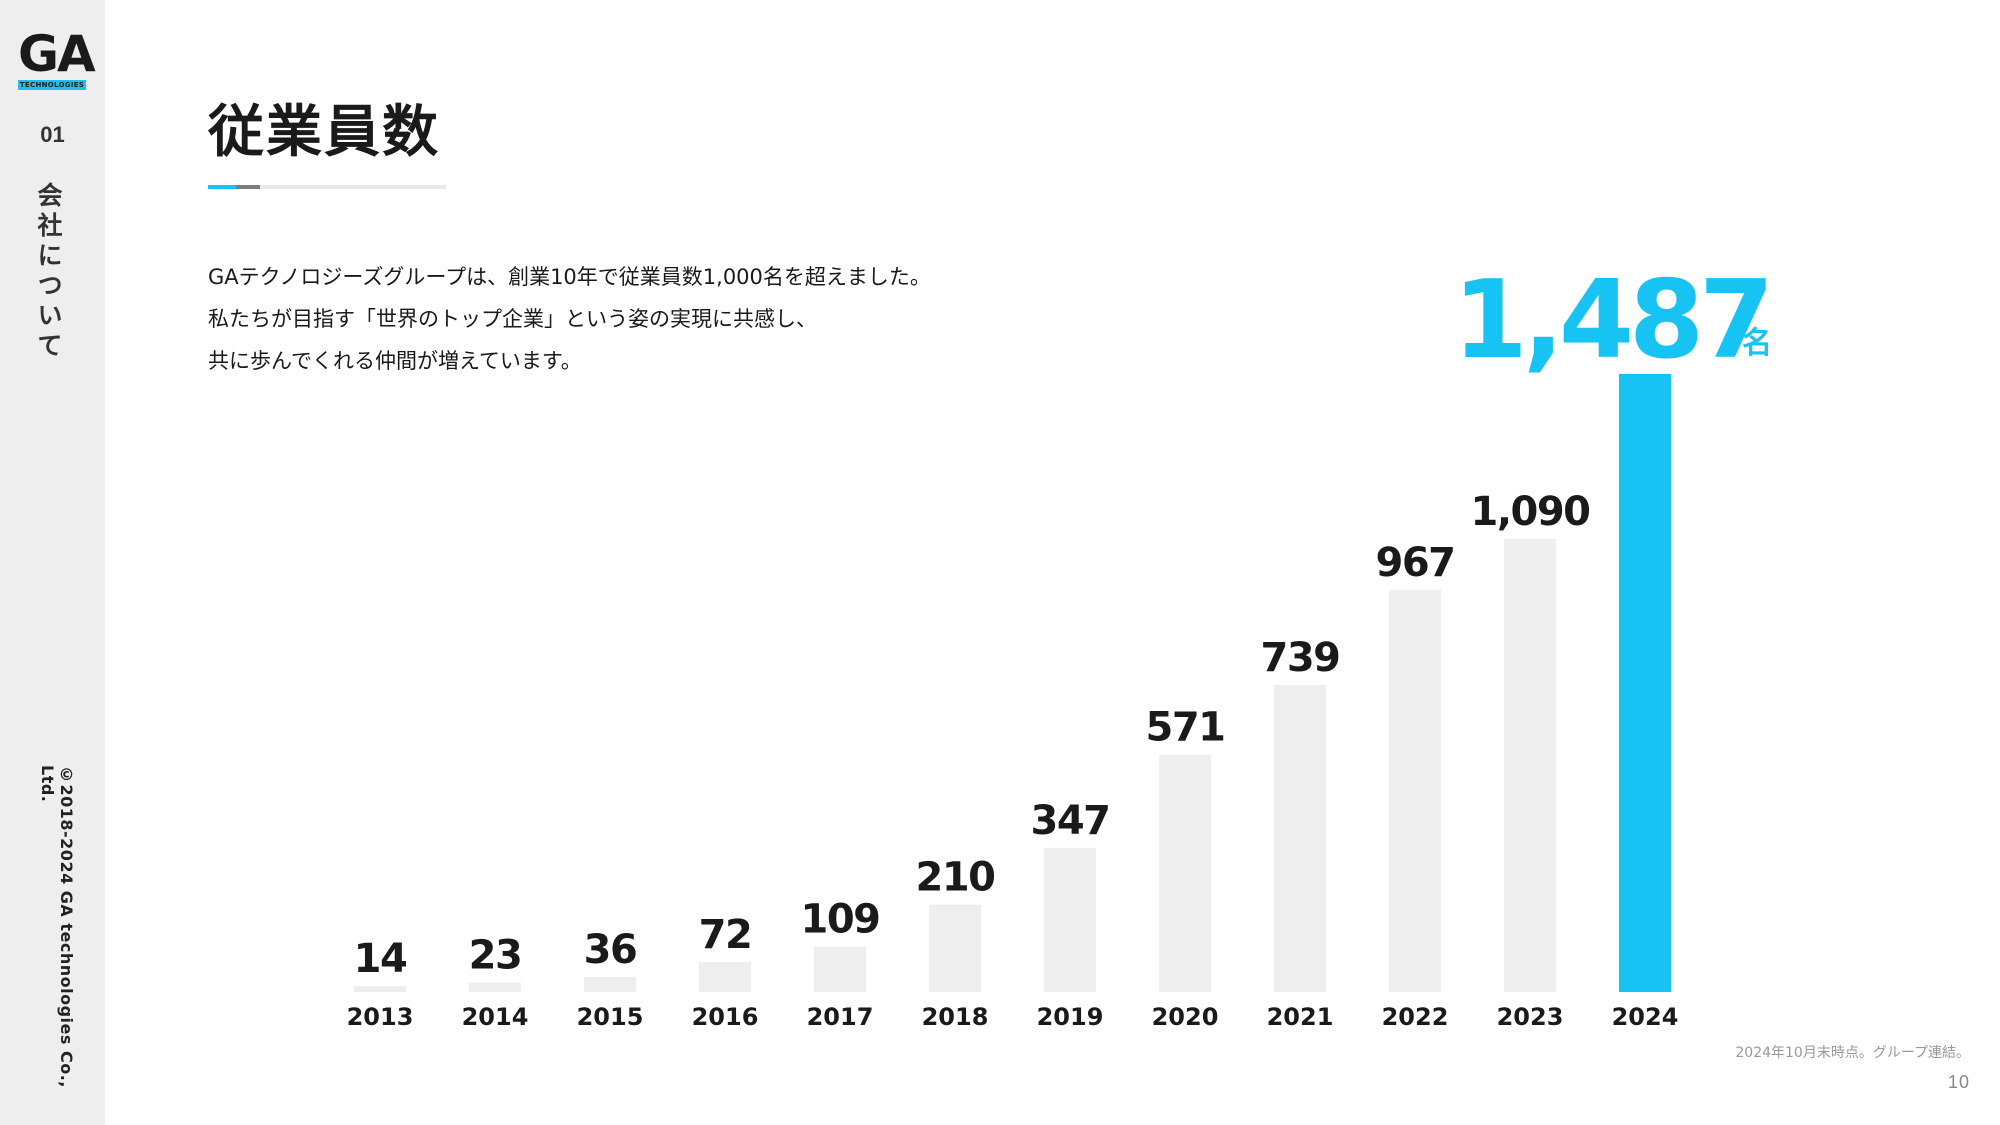 The height and width of the screenshot is (1125, 2000). What do you see at coordinates (1185, 873) in the screenshot?
I see `bar-2020` at bounding box center [1185, 873].